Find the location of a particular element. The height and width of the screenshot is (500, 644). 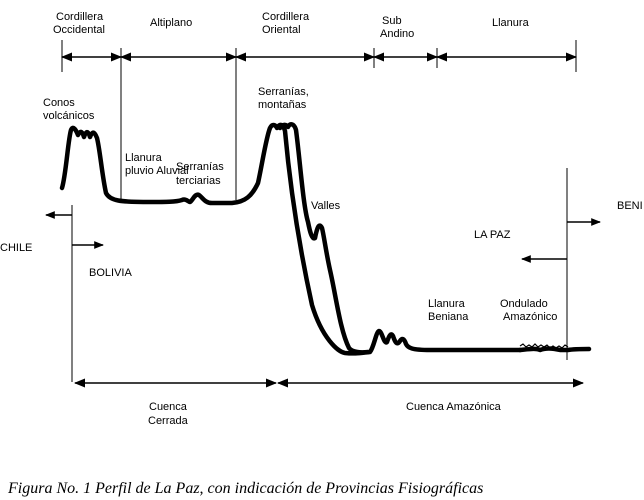

label-altiplano: Altiplano is located at coordinates (171, 23).